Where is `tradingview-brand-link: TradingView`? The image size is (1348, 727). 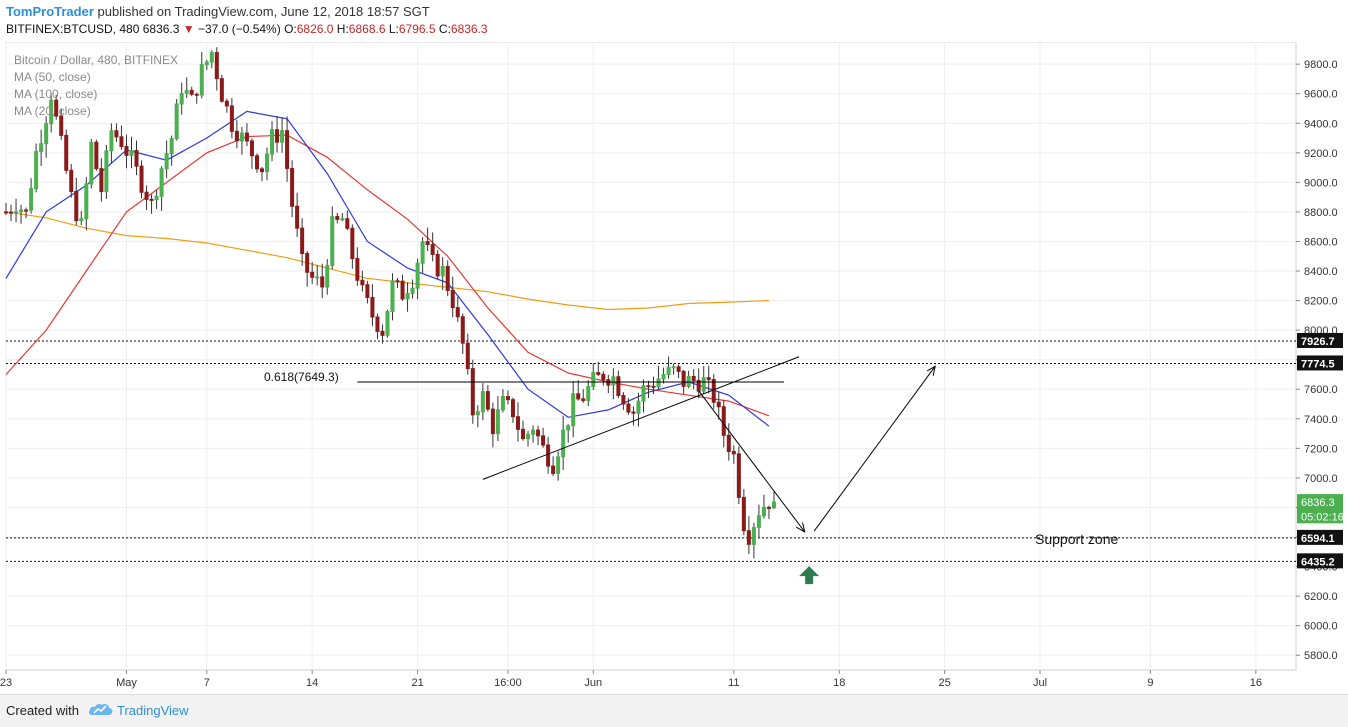
tradingview-brand-link: TradingView is located at coordinates (153, 710).